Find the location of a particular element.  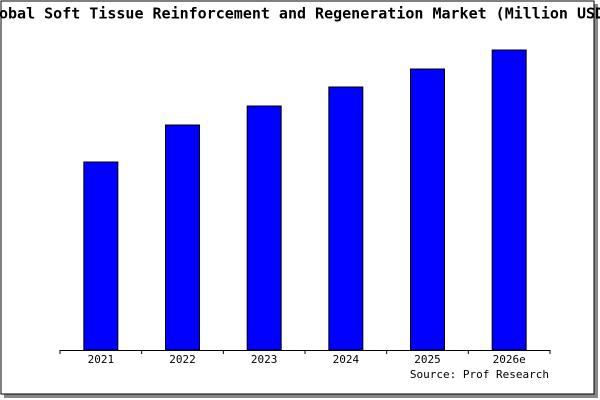

x-tick-label: 2026e is located at coordinates (509, 359).